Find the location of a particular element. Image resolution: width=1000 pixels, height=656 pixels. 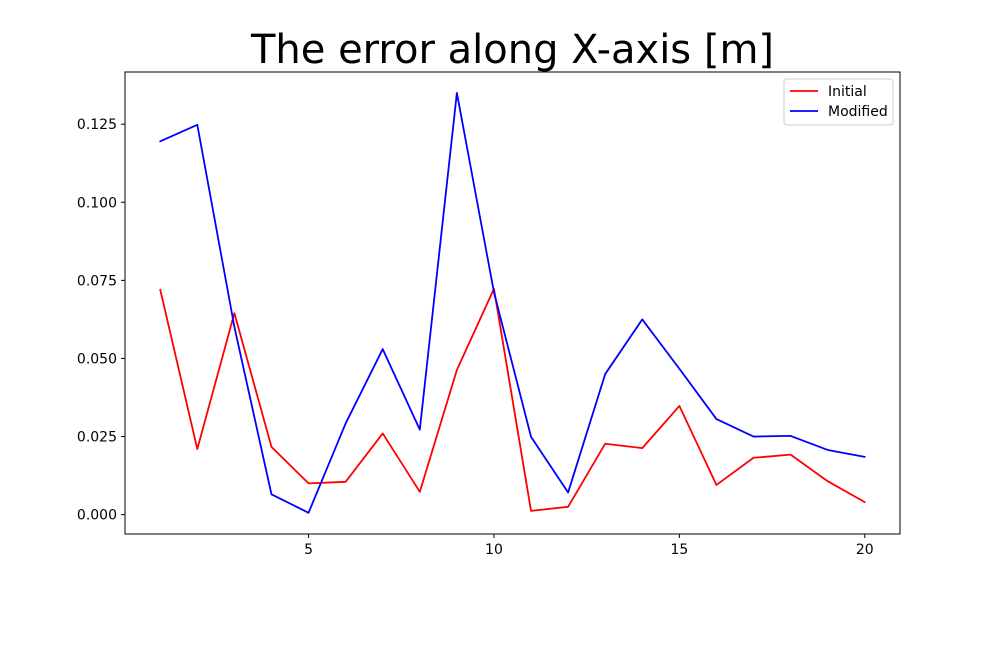

legend-label-modified: Modified is located at coordinates (858, 112).